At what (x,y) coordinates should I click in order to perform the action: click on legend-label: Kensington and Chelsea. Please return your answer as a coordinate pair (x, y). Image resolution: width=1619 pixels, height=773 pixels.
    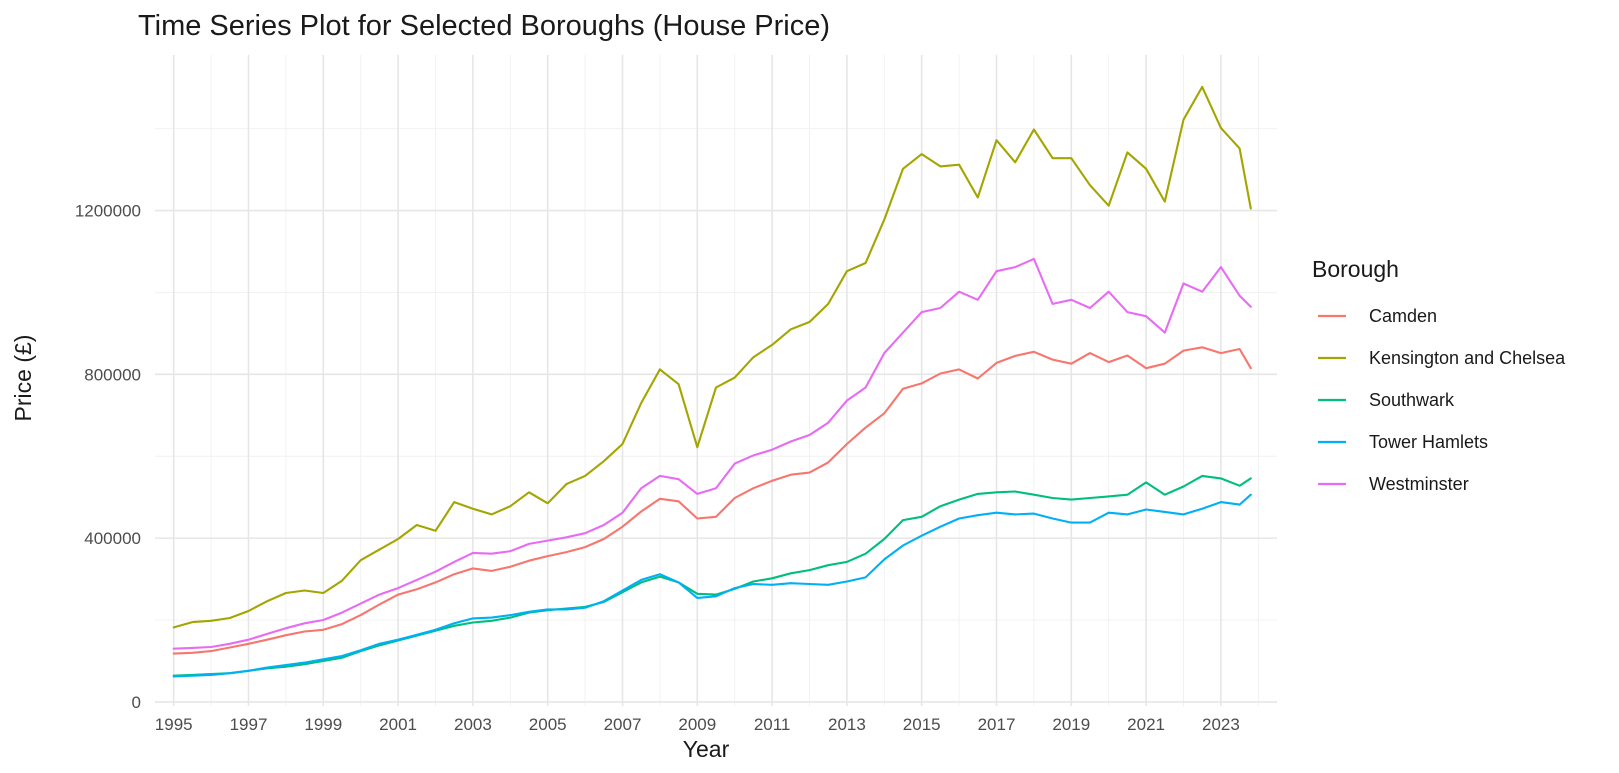
    Looking at the image, I should click on (1467, 358).